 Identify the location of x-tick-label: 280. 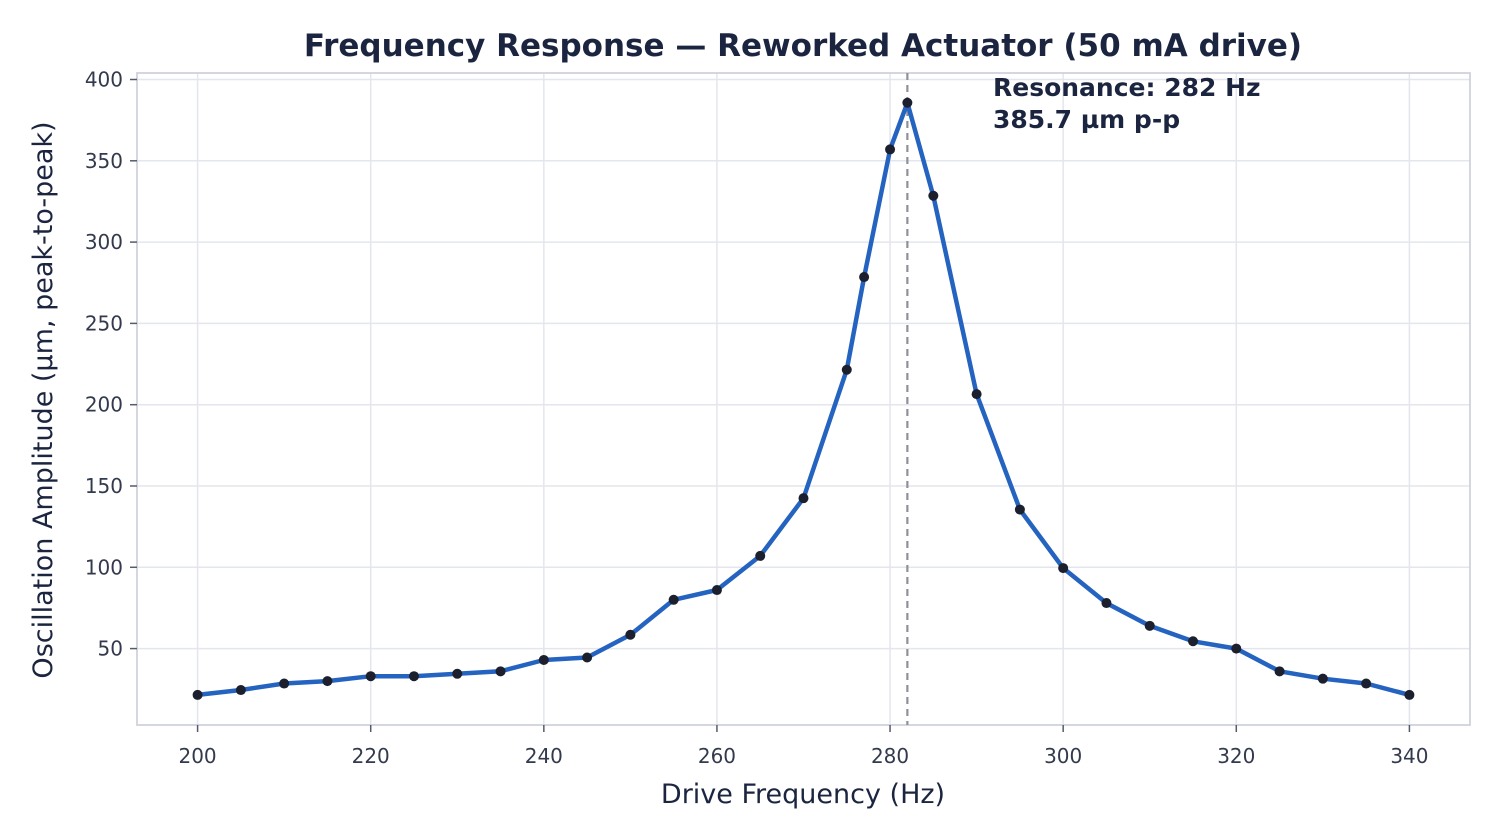
(890, 756).